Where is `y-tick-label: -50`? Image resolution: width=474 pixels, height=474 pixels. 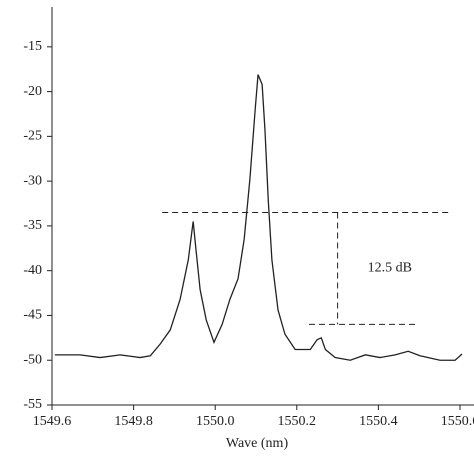
y-tick-label: -50 is located at coordinates (32, 359).